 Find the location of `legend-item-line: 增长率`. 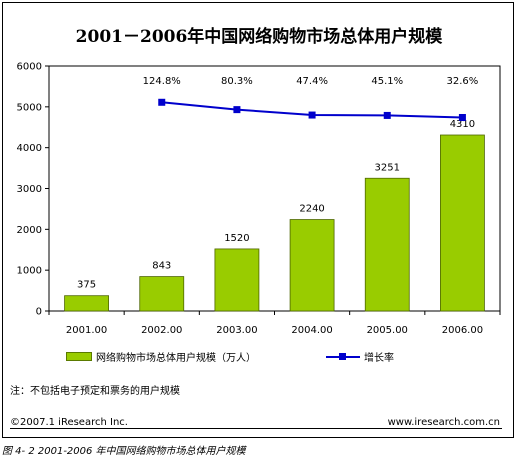

legend-item-line: 增长率 is located at coordinates (360, 356).